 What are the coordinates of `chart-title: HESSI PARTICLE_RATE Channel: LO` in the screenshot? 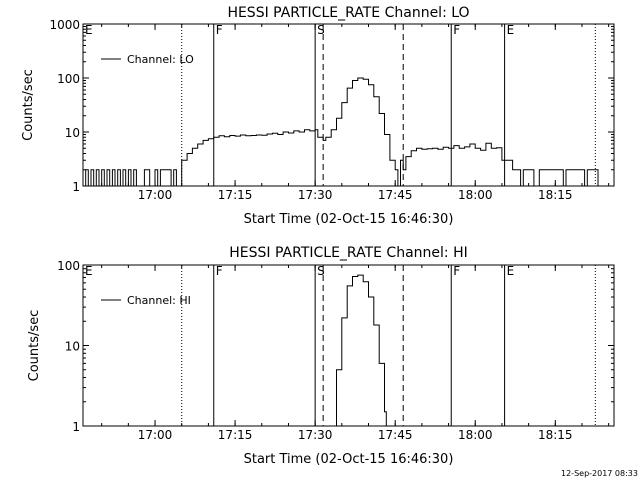 It's located at (348, 13).